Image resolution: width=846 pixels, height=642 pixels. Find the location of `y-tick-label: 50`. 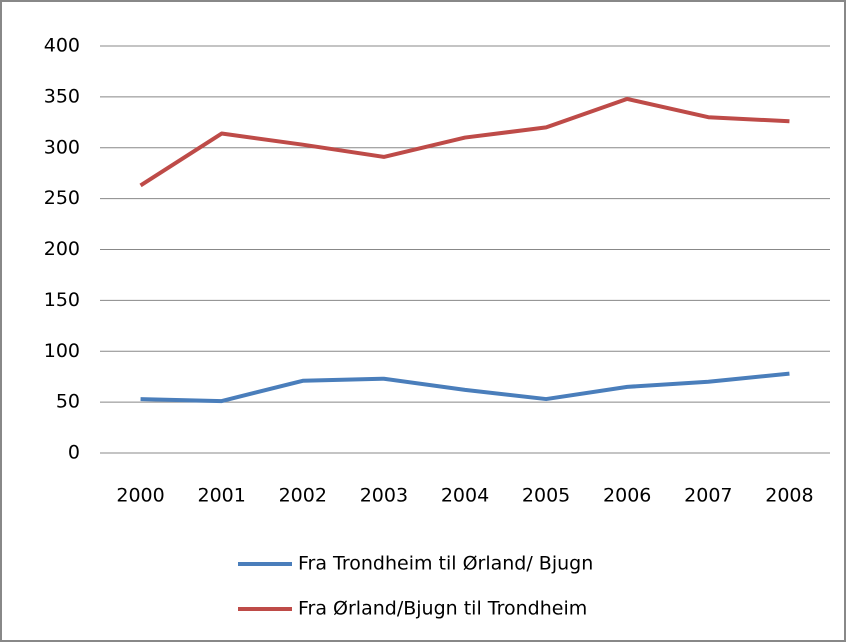

y-tick-label: 50 is located at coordinates (68, 402).